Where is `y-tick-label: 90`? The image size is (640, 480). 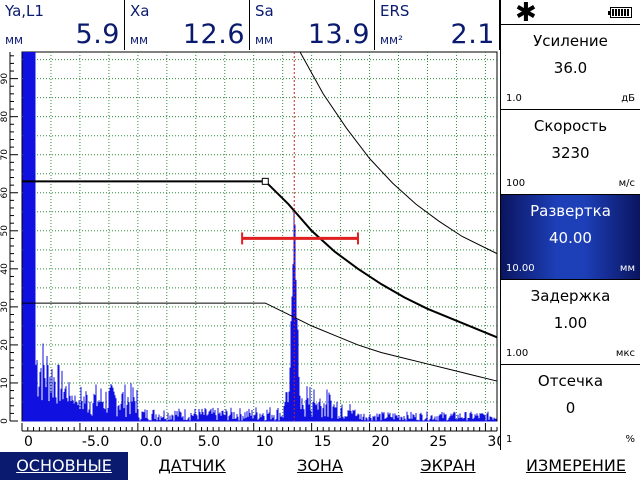
y-tick-label: 90 is located at coordinates (5, 79).